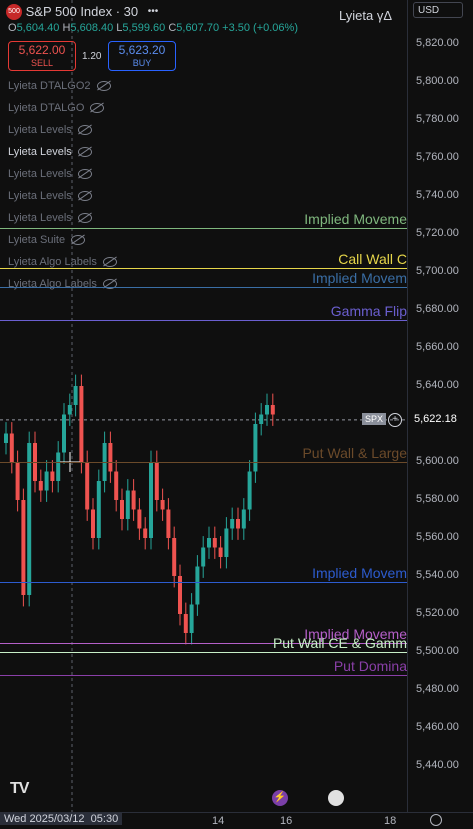  What do you see at coordinates (437, 461) in the screenshot?
I see `price-tick-label: 5,600.00` at bounding box center [437, 461].